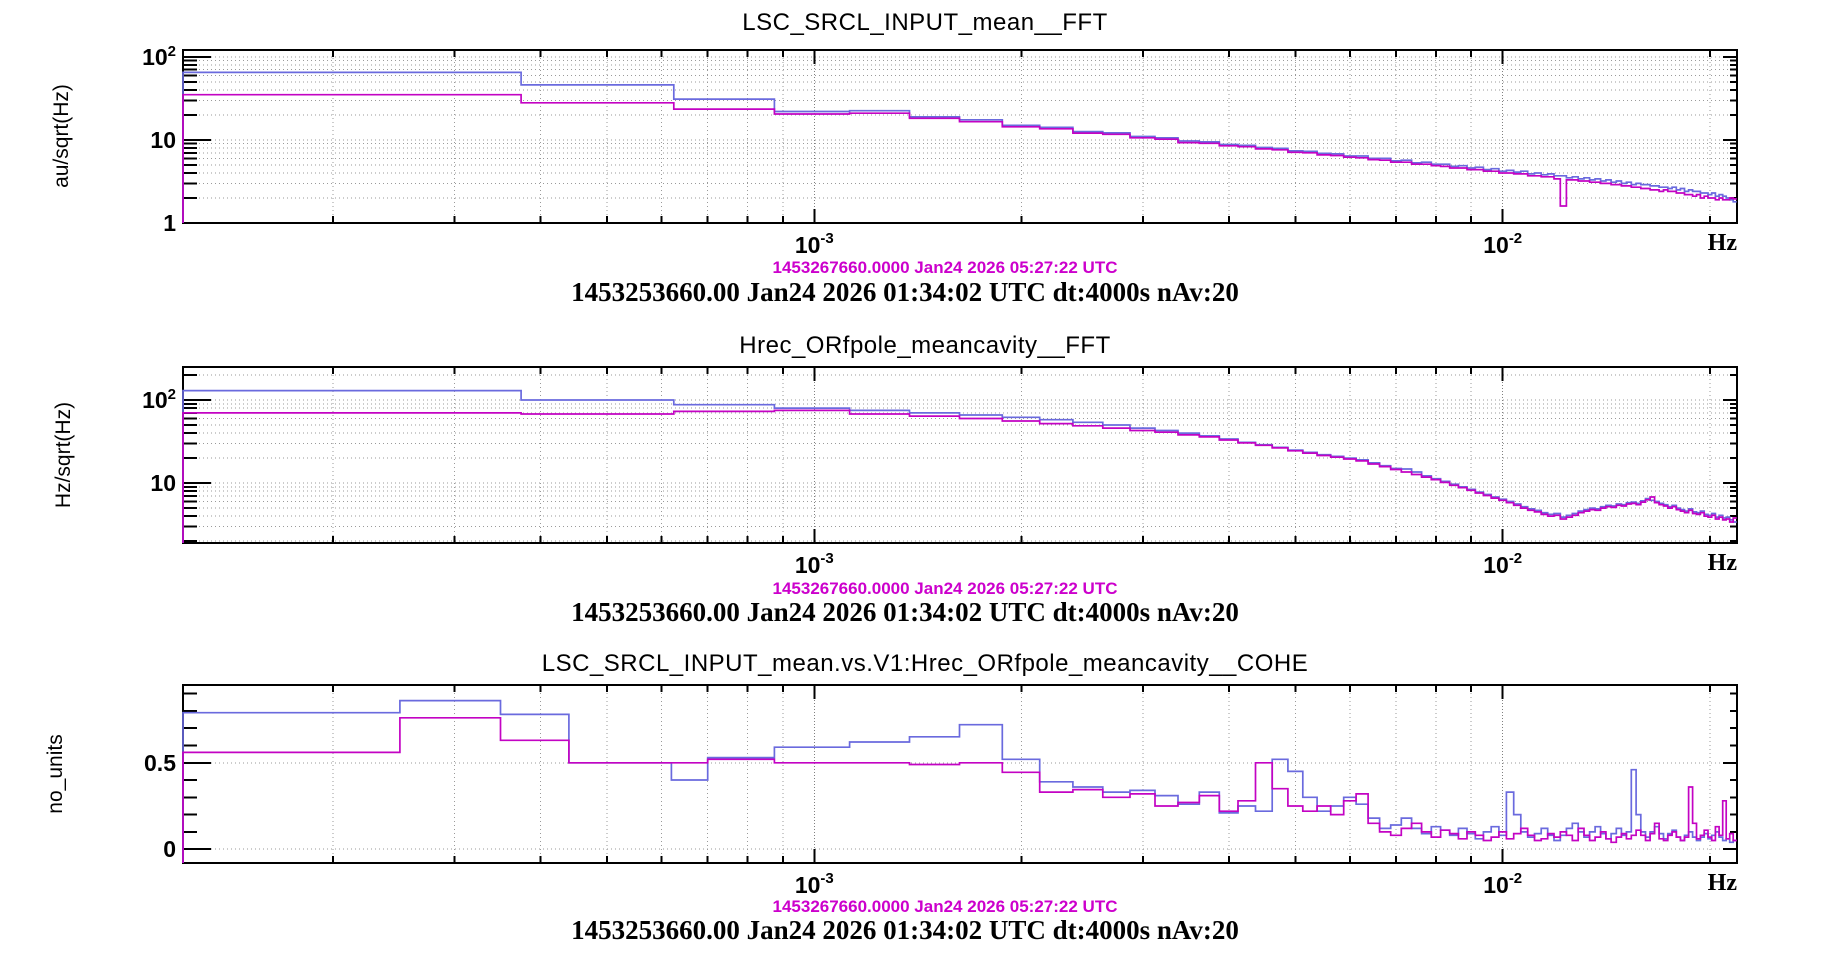 Image resolution: width=1831 pixels, height=958 pixels. I want to click on panel1-title: LSC_SRCL_INPUT_mean__FFT, so click(925, 22).